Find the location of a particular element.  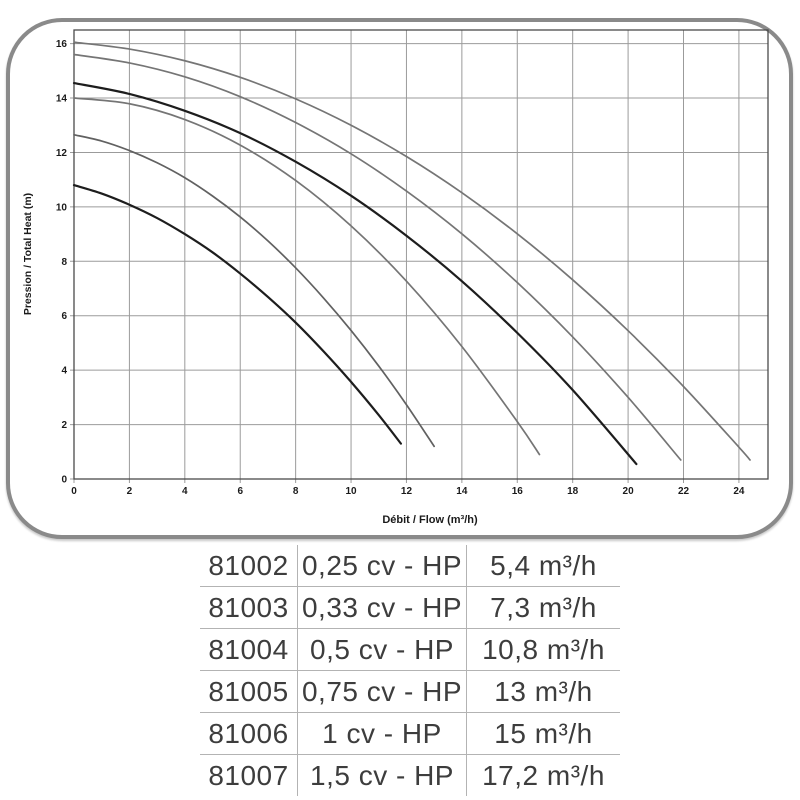

x-tick-label: 6 is located at coordinates (240, 491).